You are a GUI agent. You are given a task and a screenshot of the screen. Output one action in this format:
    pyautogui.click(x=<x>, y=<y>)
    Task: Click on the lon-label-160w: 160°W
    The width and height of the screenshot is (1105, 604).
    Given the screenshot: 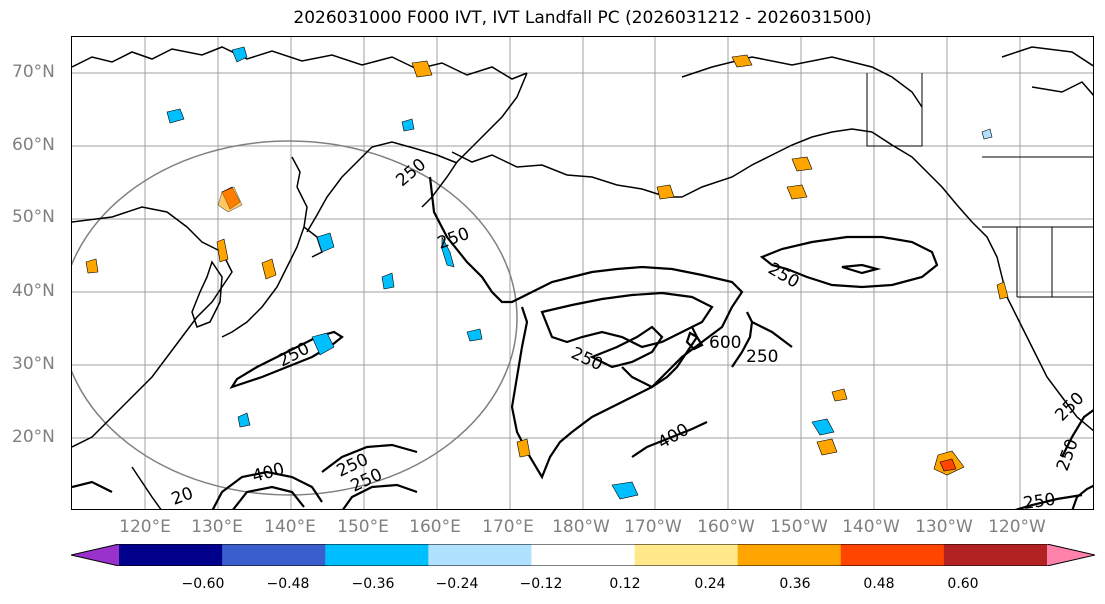 What is the action you would take?
    pyautogui.click(x=726, y=527)
    